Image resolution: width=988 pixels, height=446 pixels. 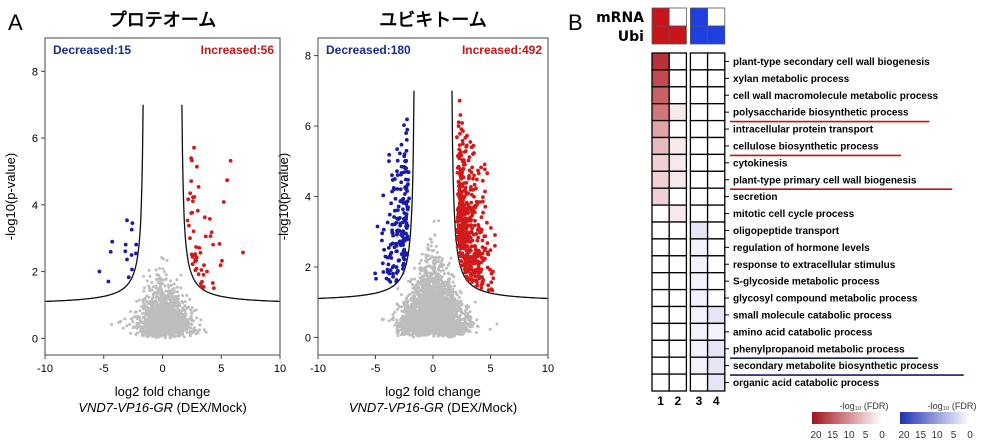 What do you see at coordinates (433, 369) in the screenshot?
I see `x-tick-label: 0` at bounding box center [433, 369].